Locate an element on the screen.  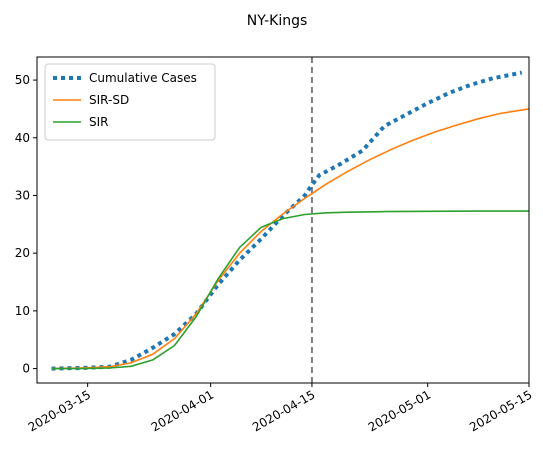
y-axis: 0 10 20 30 40 50 is located at coordinates (26, 224).